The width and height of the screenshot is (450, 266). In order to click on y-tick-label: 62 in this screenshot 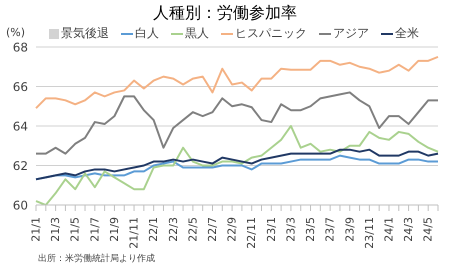, I will do `click(20, 165)`.